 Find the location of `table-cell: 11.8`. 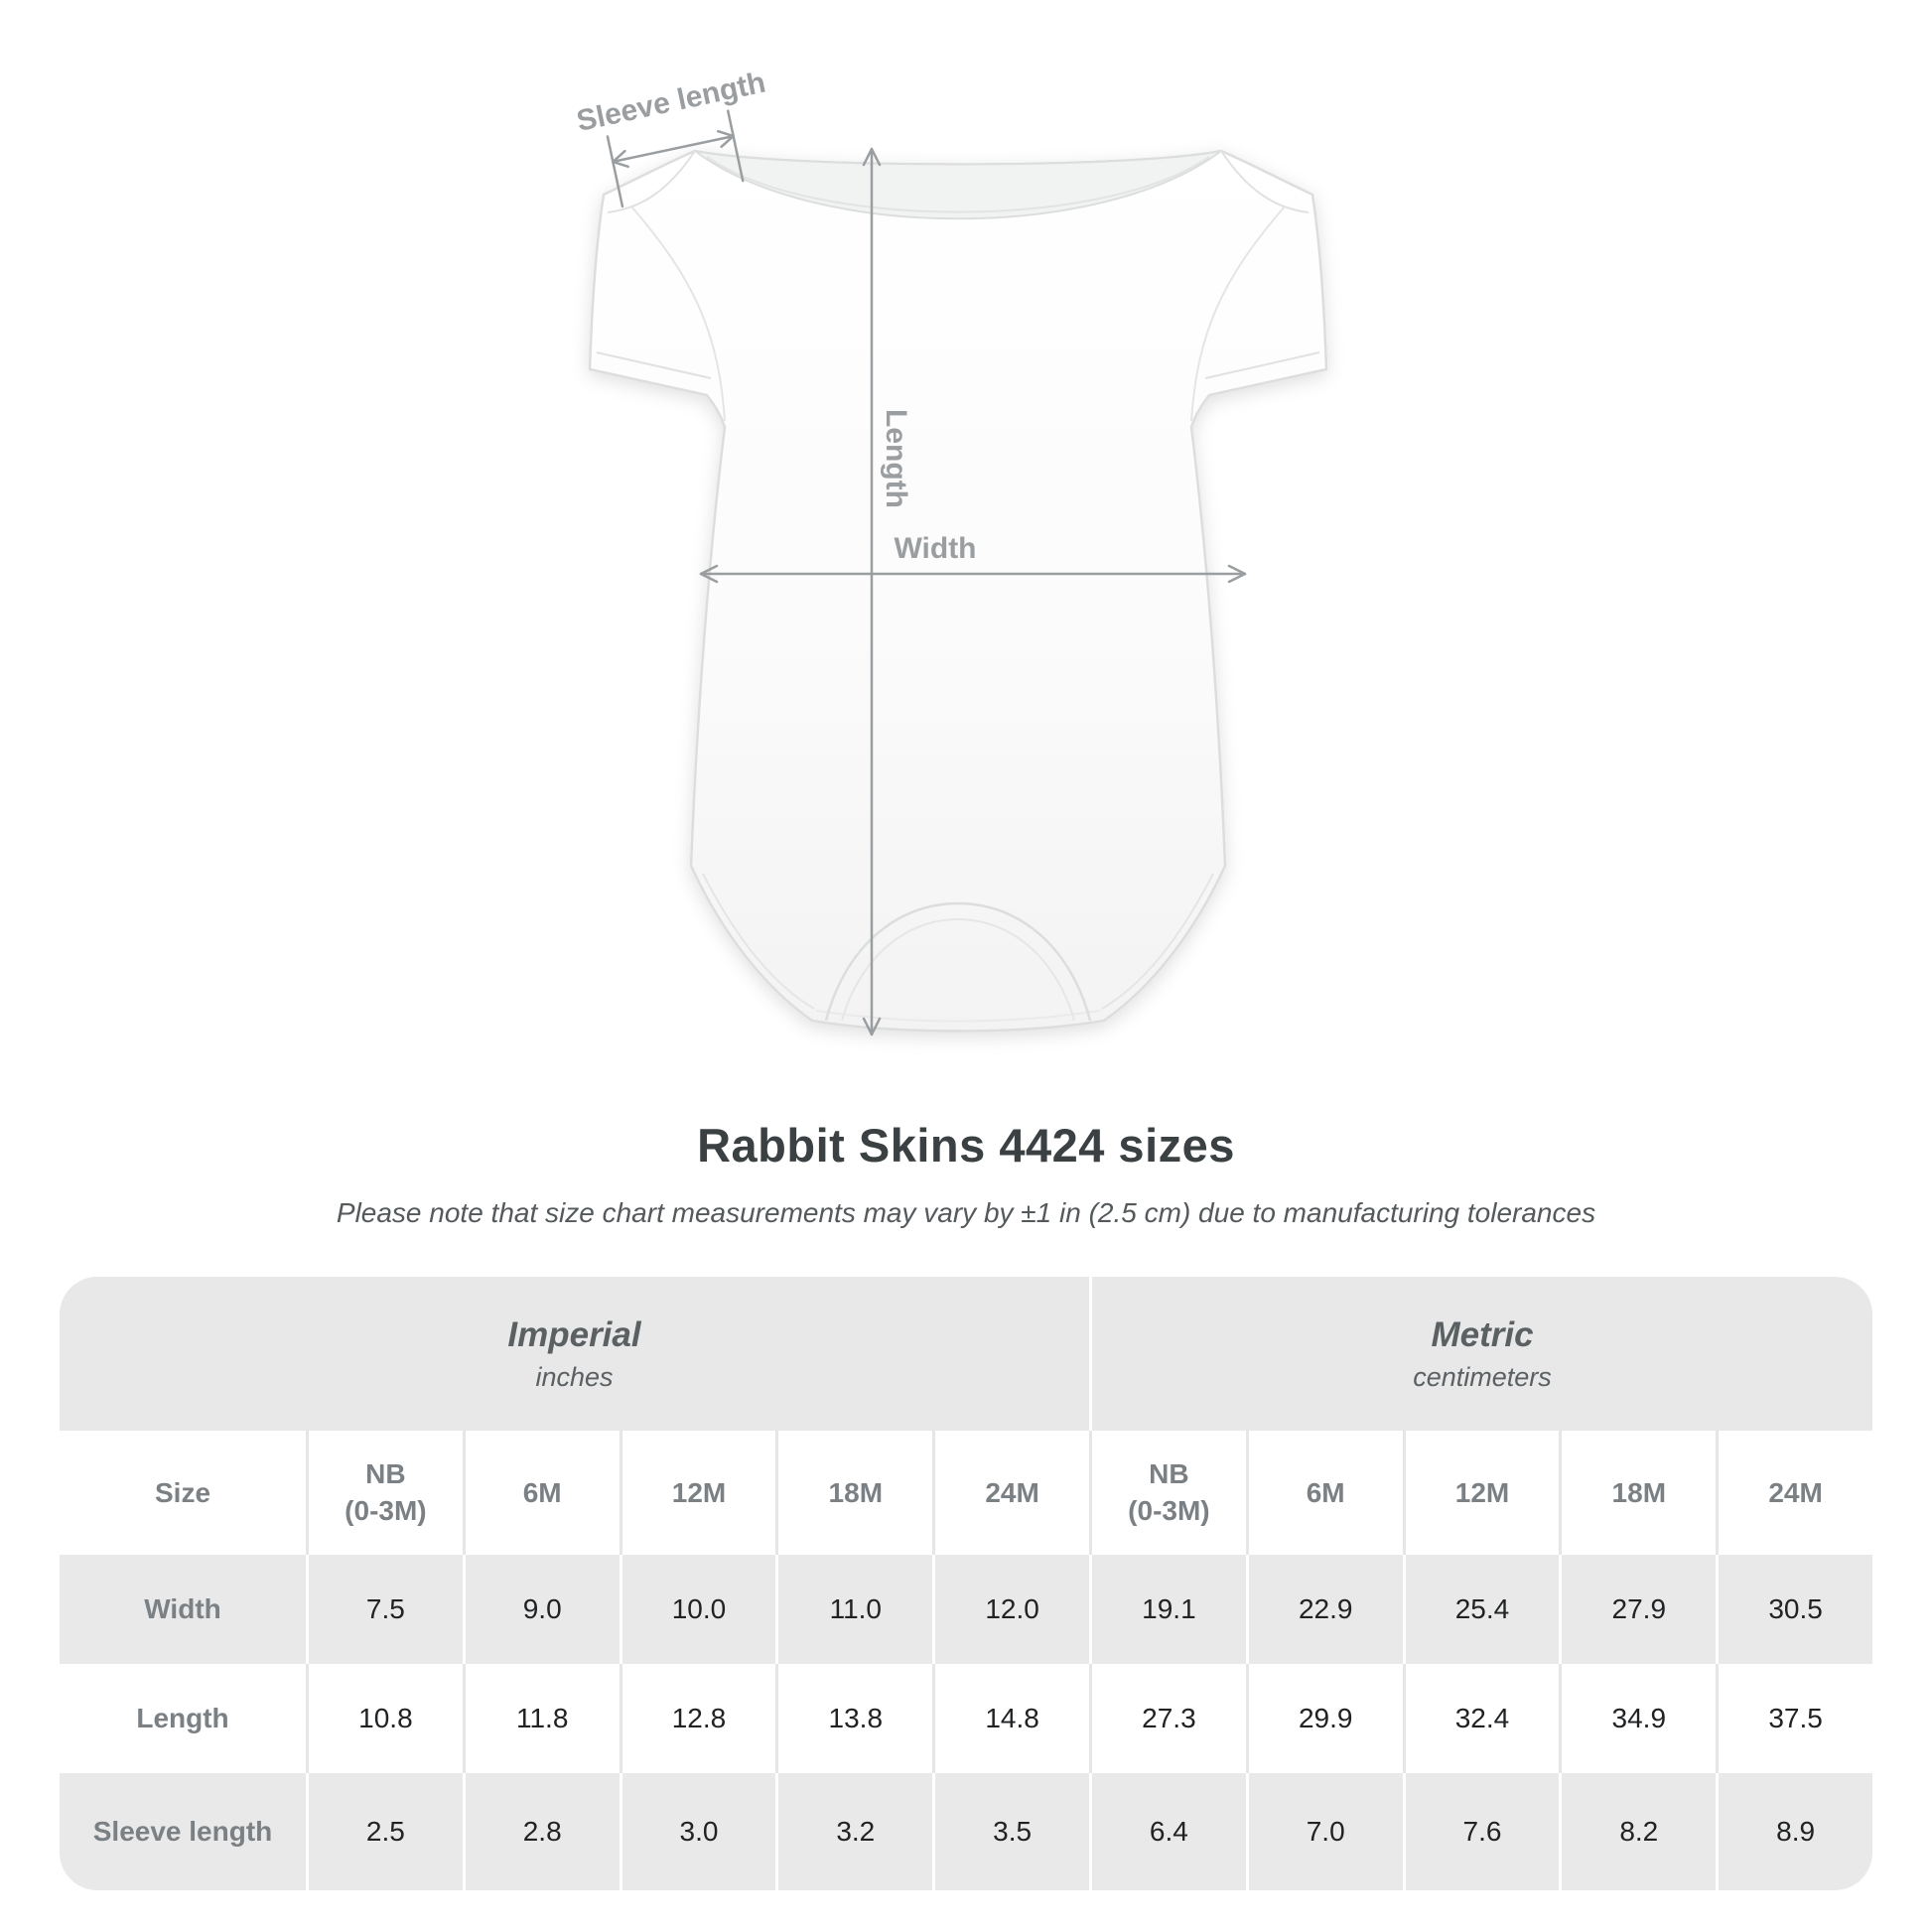

table-cell: 11.8 is located at coordinates (541, 1719).